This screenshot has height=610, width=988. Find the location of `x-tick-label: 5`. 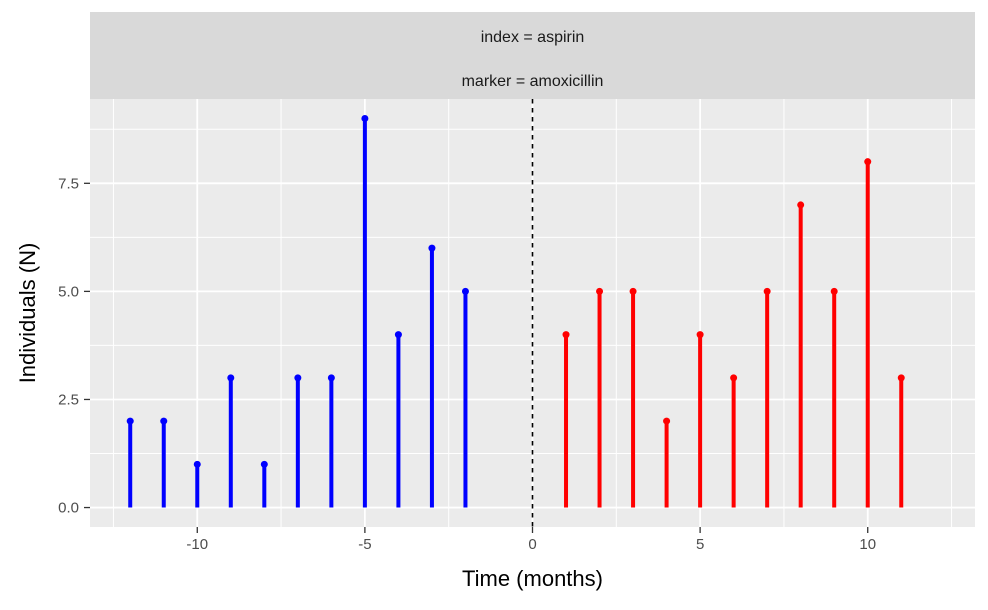

x-tick-label: 5 is located at coordinates (700, 544).